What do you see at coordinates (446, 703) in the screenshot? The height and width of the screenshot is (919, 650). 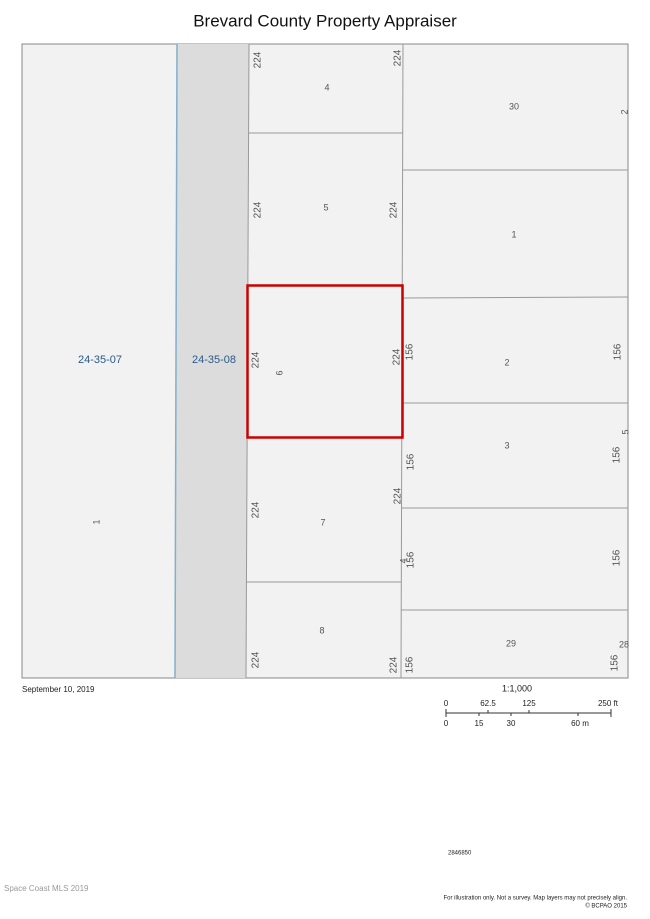 I see `scale-label-ft: 0` at bounding box center [446, 703].